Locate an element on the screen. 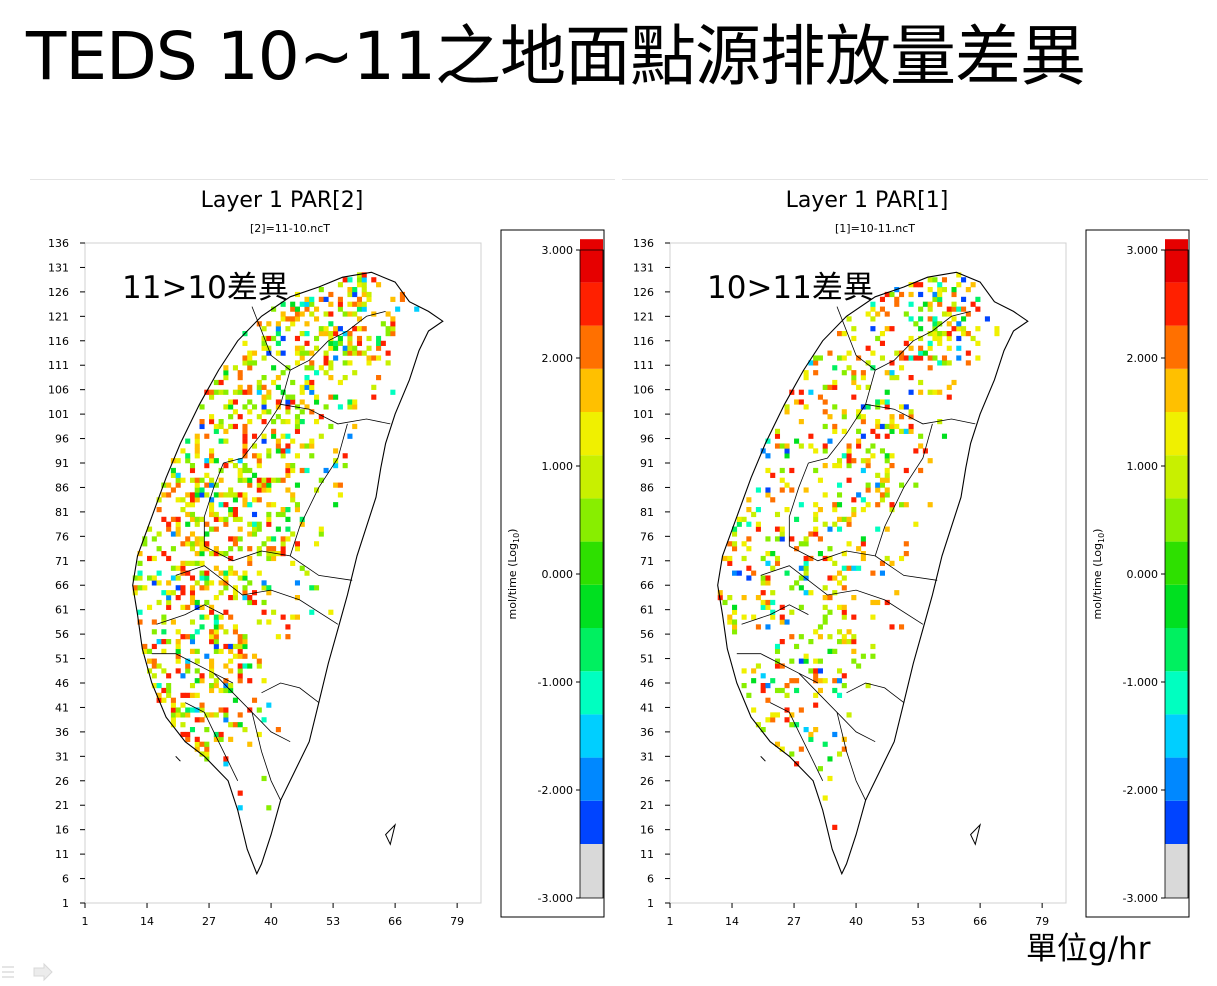  y-tick-label: 91 is located at coordinates (647, 463).